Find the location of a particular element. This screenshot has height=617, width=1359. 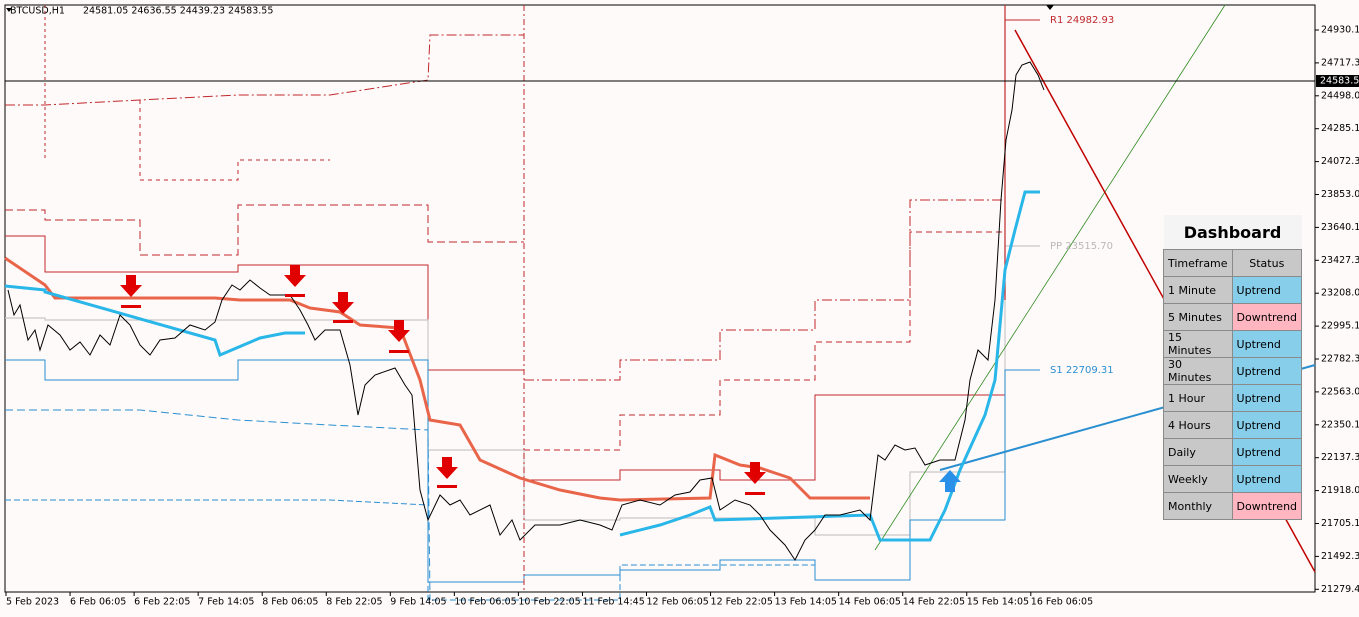

time-tick-label: 10 Feb 22:05 is located at coordinates (549, 602).